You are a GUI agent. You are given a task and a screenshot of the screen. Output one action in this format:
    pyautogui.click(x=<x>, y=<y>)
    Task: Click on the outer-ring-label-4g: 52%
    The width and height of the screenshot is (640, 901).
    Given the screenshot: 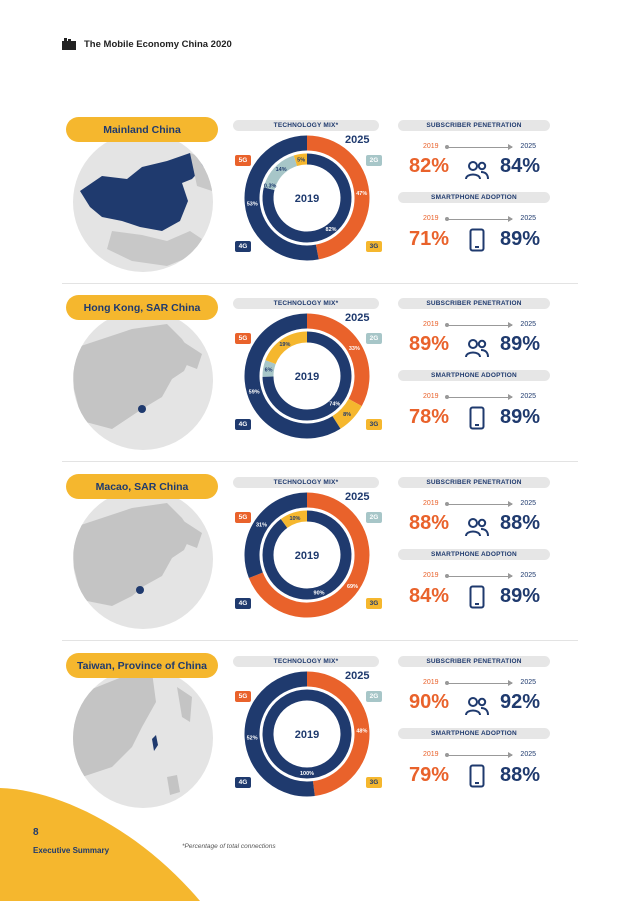 What is the action you would take?
    pyautogui.click(x=252, y=739)
    